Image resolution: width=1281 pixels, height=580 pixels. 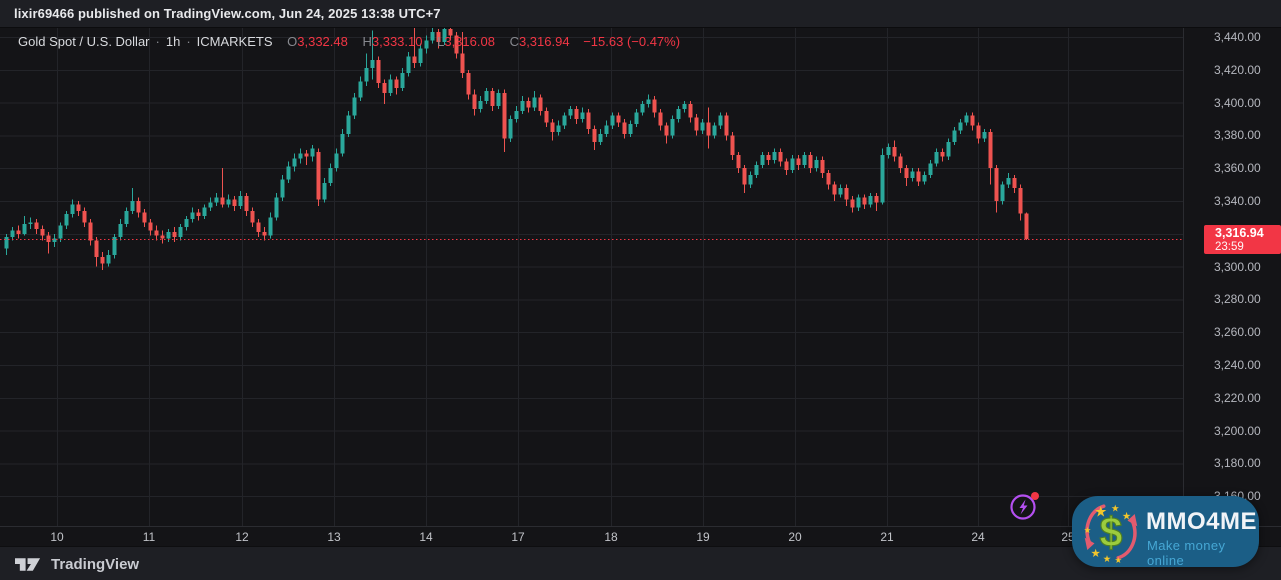 I want to click on mmo4me-watermark: ★ ★ ★ ★ ★ ★ ★ $ MMO4ME Make money online, so click(x=1165, y=532).